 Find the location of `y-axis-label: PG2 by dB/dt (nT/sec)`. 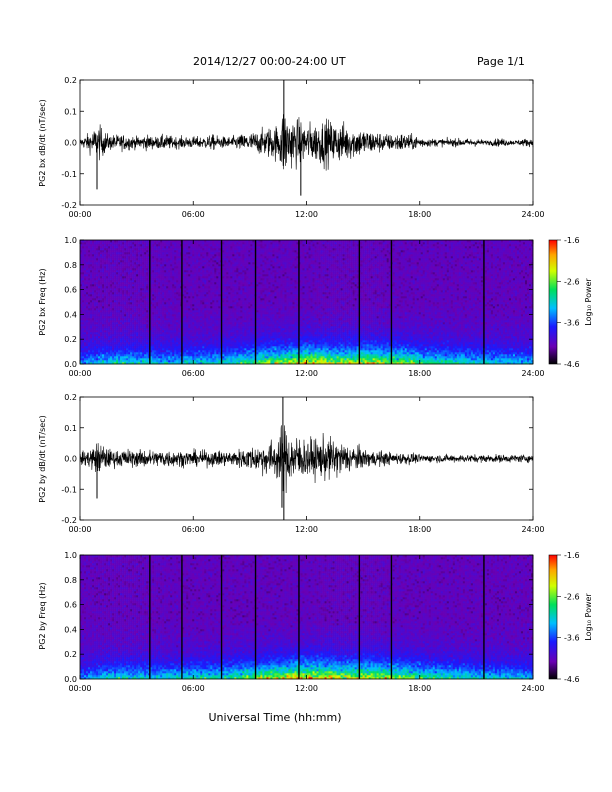

y-axis-label: PG2 by dB/dt (nT/sec) is located at coordinates (42, 458).